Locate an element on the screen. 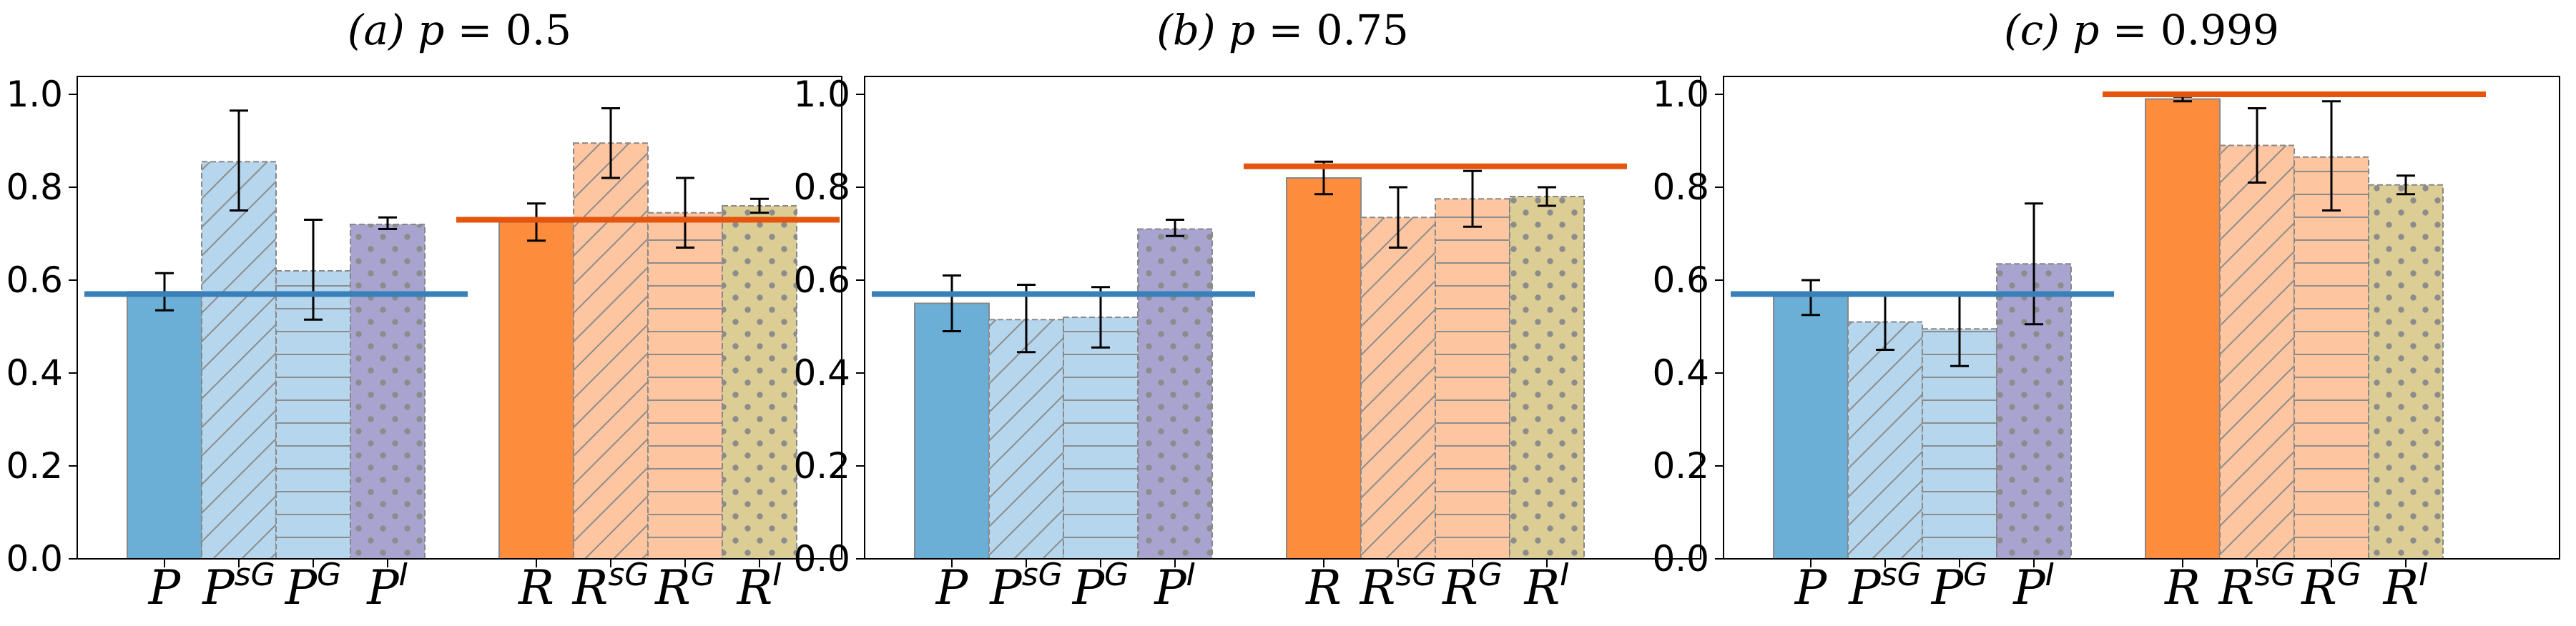 The height and width of the screenshot is (626, 2576). title-part: = 0.5 is located at coordinates (508, 30).